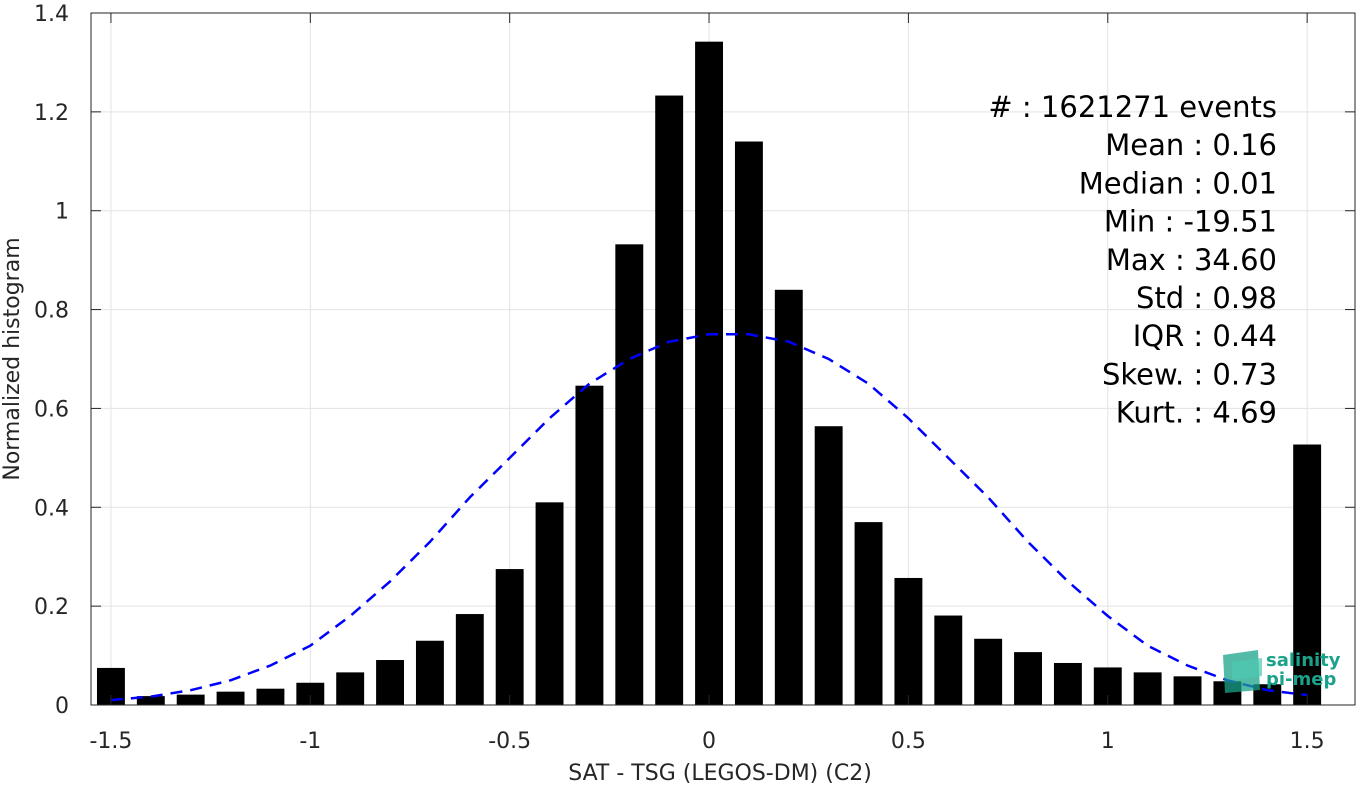 The width and height of the screenshot is (1367, 785). I want to click on y-tick-label: 0.2, so click(51, 607).